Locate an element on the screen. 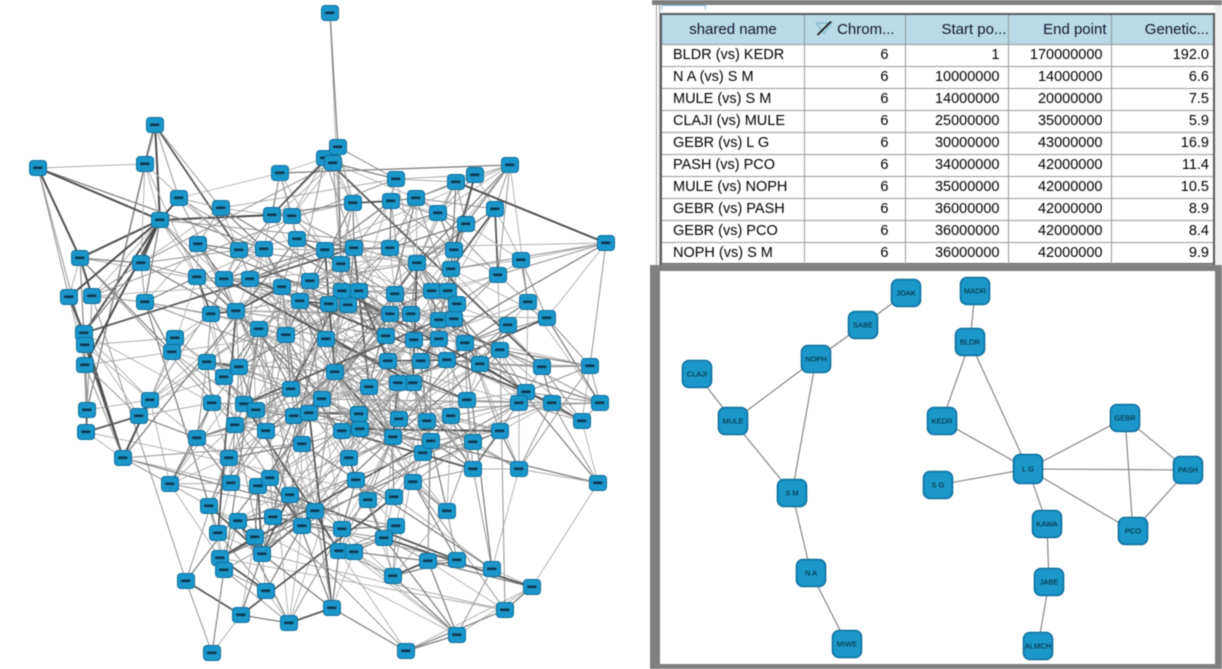  svg-text: S G is located at coordinates (938, 485).